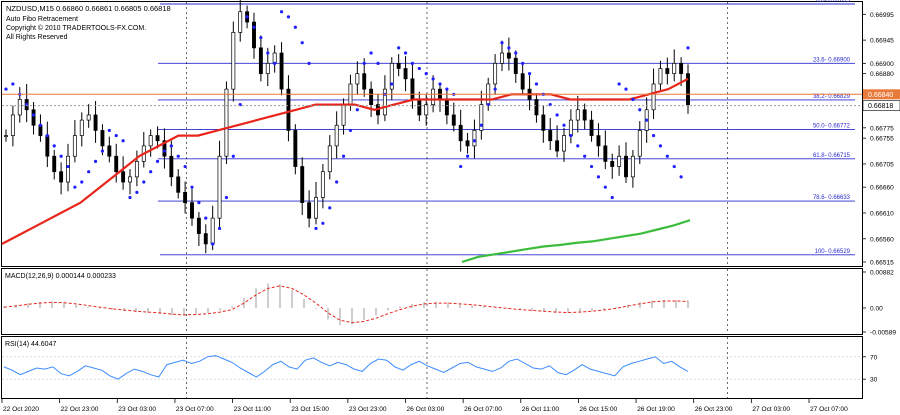 This screenshot has height=415, width=900. I want to click on macd-axis: 0.00882 0.00 -0.00589, so click(879, 303).